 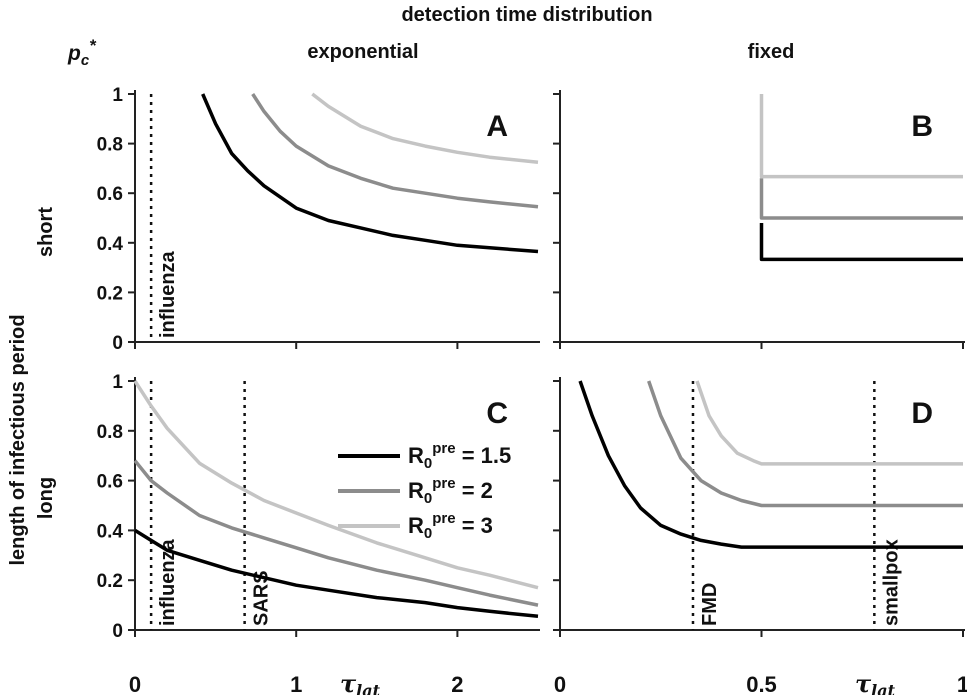 What do you see at coordinates (18, 439) in the screenshot?
I see `side-label: length of infectious period` at bounding box center [18, 439].